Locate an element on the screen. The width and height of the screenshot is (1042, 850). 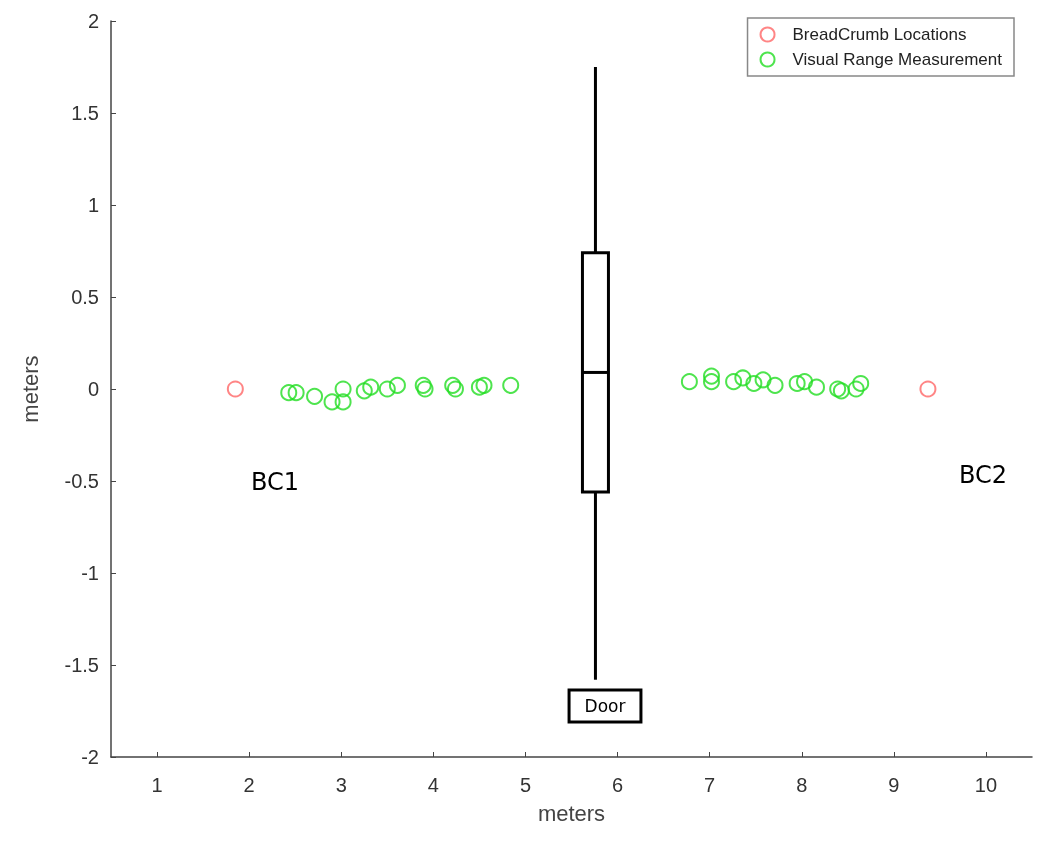
x-tick-label: 2 is located at coordinates (249, 785).